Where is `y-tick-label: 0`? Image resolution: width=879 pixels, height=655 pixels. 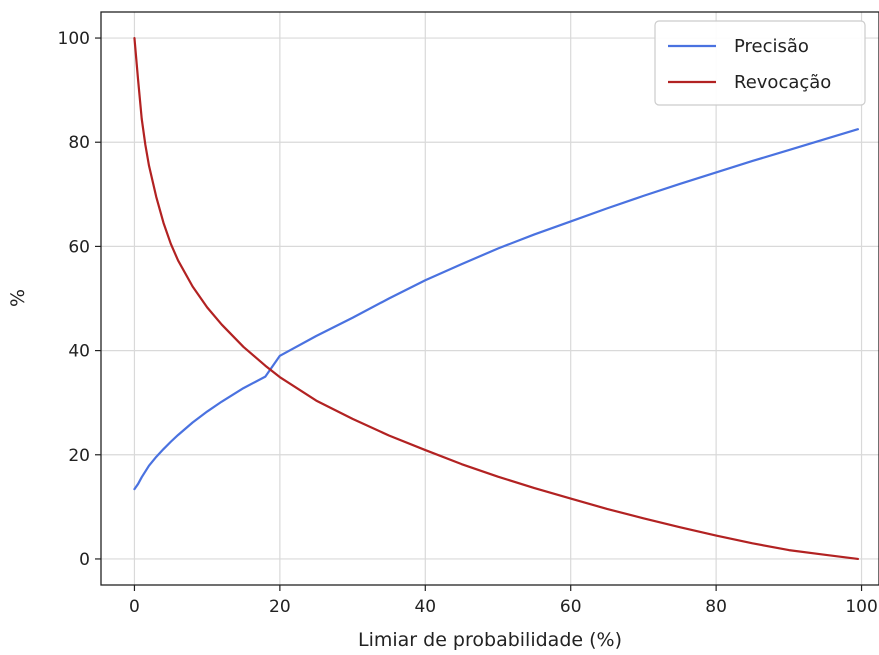
y-tick-label: 0 is located at coordinates (84, 560).